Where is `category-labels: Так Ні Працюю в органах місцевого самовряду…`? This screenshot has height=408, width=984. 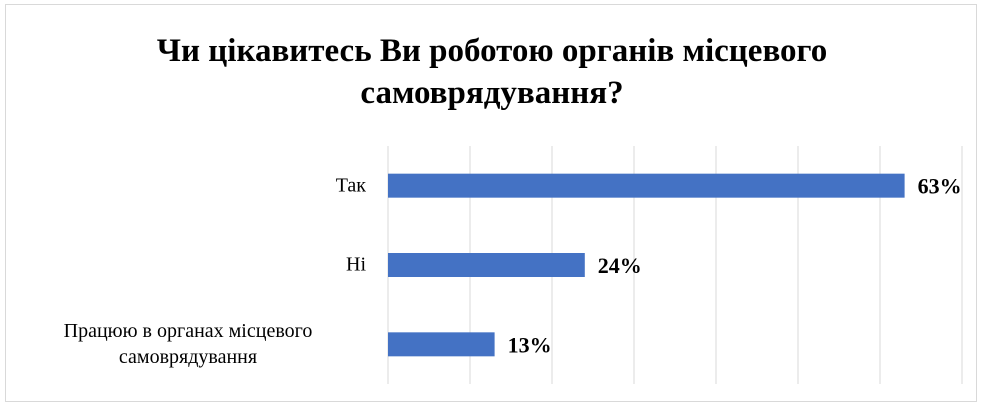 category-labels: Так Ні Працюю в органах місцевого самовряду… is located at coordinates (215, 271).